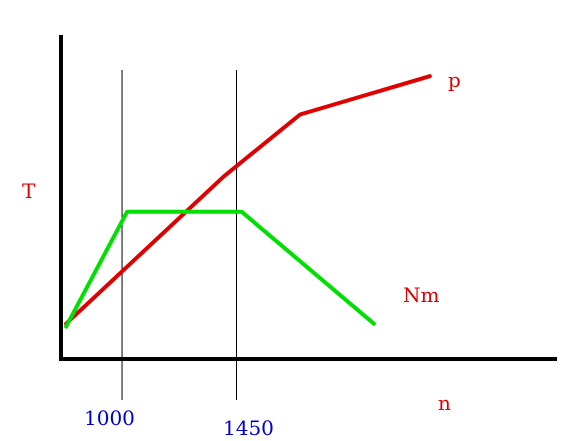  What do you see at coordinates (29, 191) in the screenshot?
I see `y-axis-label: T` at bounding box center [29, 191].